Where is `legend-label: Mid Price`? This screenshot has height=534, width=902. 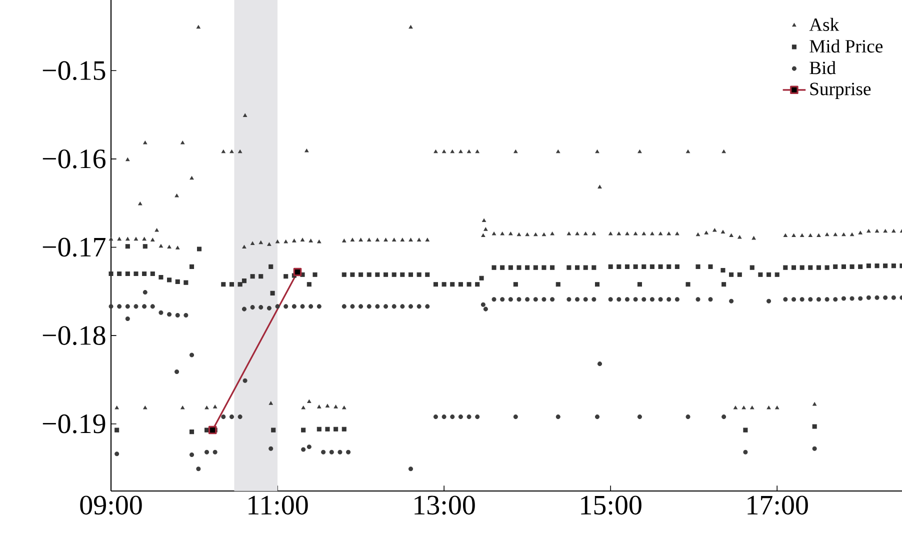
legend-label: Mid Price is located at coordinates (846, 46).